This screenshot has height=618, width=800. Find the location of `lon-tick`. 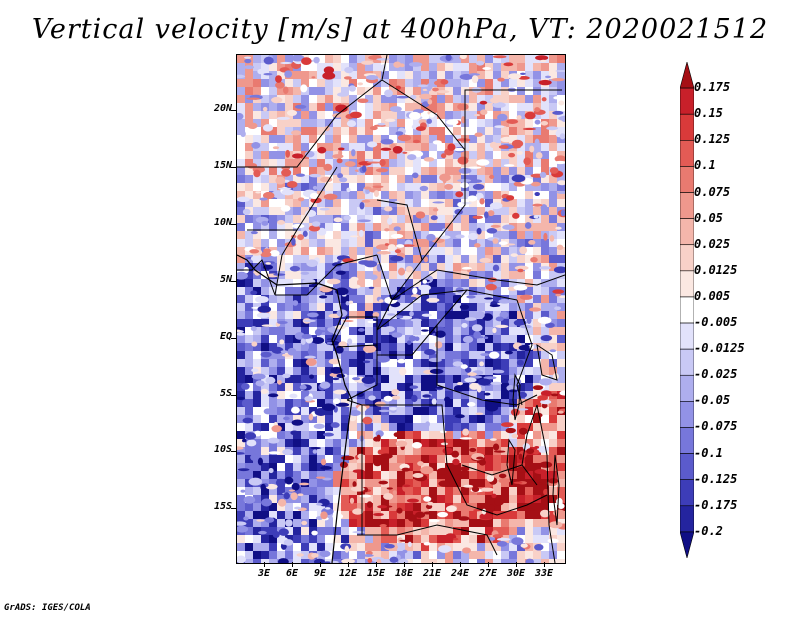

lon-tick is located at coordinates (432, 564).